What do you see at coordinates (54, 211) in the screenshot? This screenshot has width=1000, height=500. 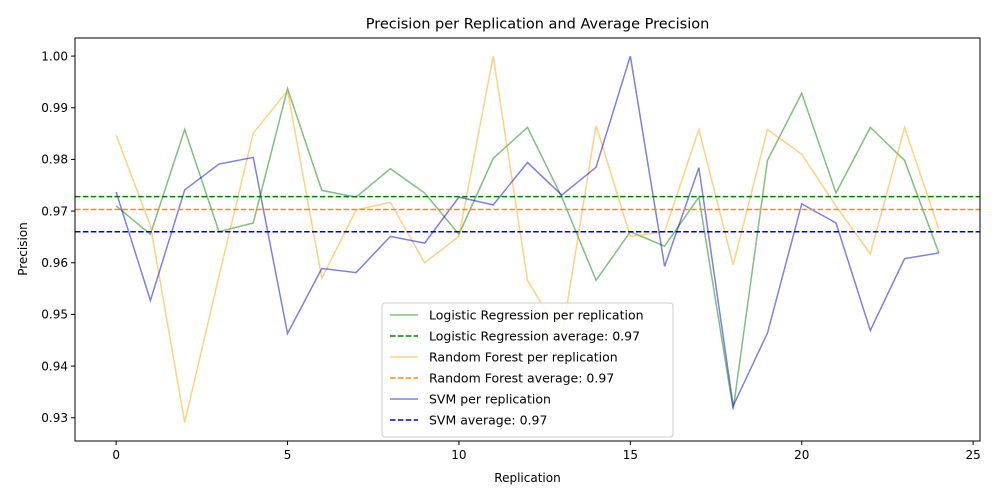 I see `y-tick-label-4: 0.97` at bounding box center [54, 211].